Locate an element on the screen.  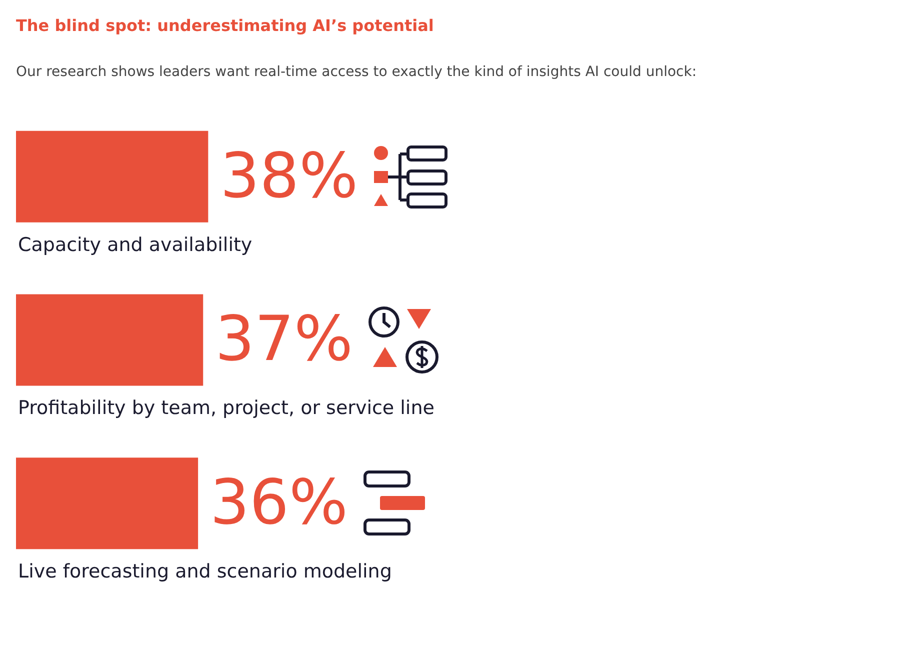
text: Our research shows leaders want real-time access to exactly the kind of insights AI could unlock: is located at coordinates (356, 72).